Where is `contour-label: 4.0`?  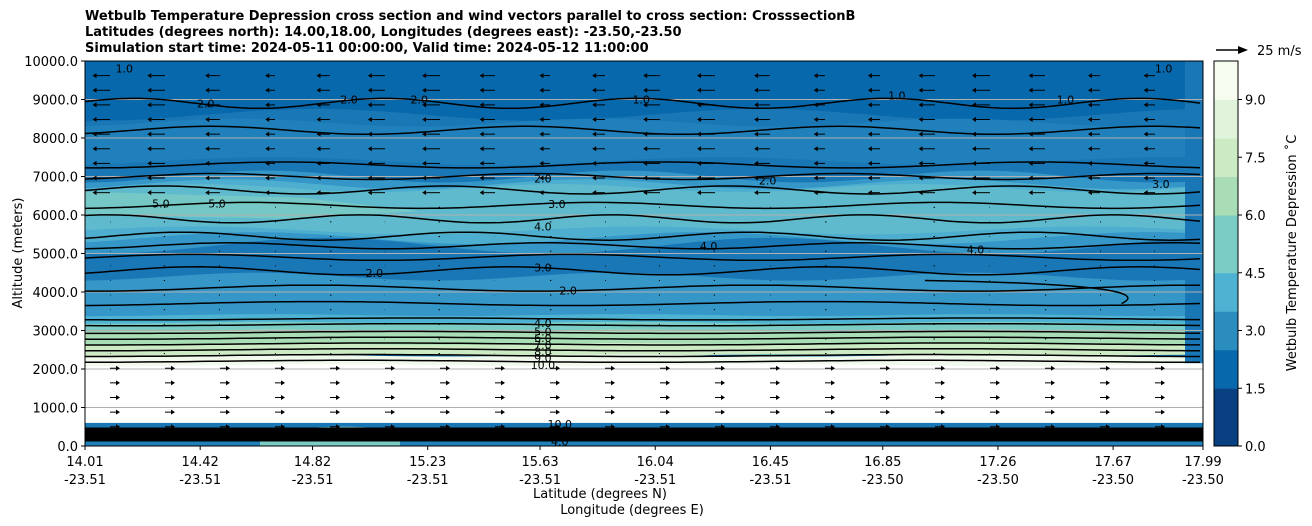
contour-label: 4.0 is located at coordinates (560, 441).